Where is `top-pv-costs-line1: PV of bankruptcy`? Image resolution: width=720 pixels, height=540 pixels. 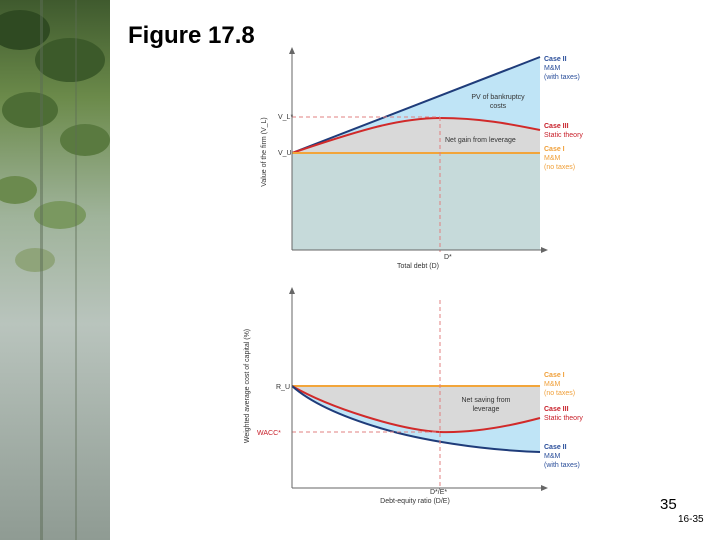 top-pv-costs-line1: PV of bankruptcy is located at coordinates (498, 97).